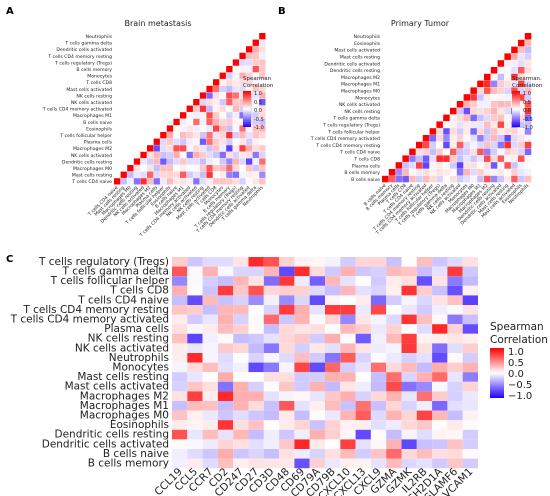 This screenshot has width=550, height=496. What do you see at coordinates (97, 123) in the screenshot?
I see `brain-metastasis-row-label: B cells naive` at bounding box center [97, 123].